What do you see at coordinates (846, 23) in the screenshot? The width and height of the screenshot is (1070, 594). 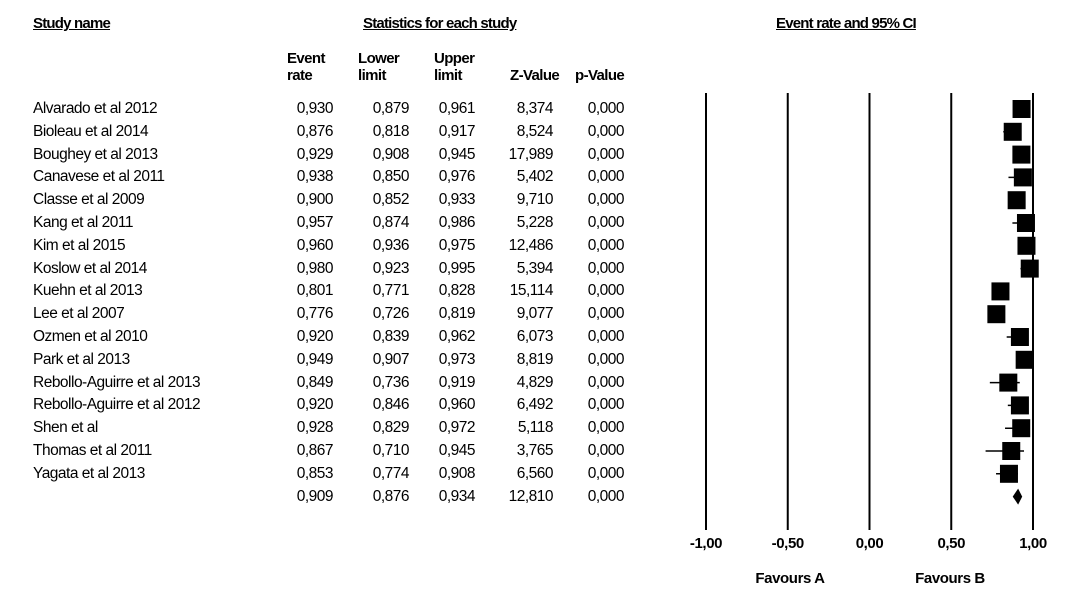 I see `event-rate-ci-header: Event rate and 95% CI` at bounding box center [846, 23].